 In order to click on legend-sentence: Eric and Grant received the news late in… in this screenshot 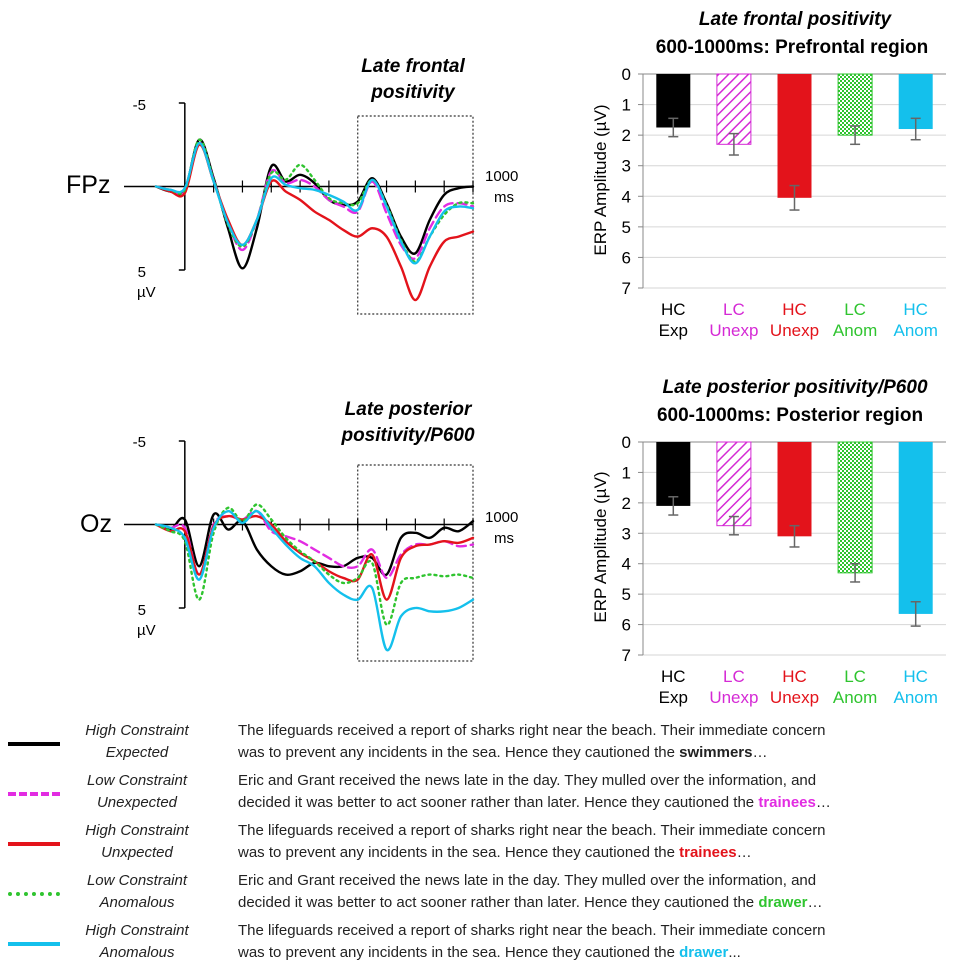, I will do `click(598, 792)`.